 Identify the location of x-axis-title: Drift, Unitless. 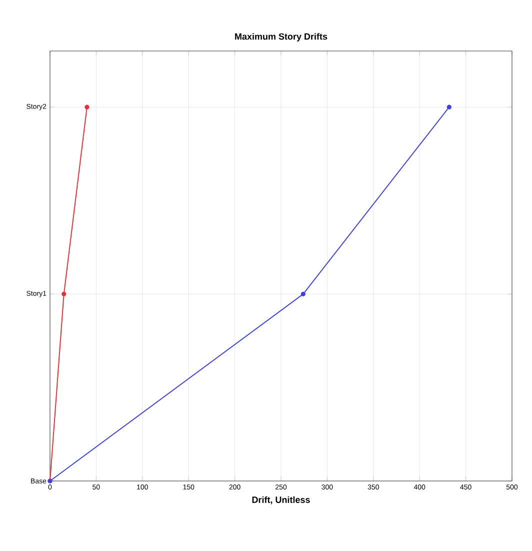
(281, 500).